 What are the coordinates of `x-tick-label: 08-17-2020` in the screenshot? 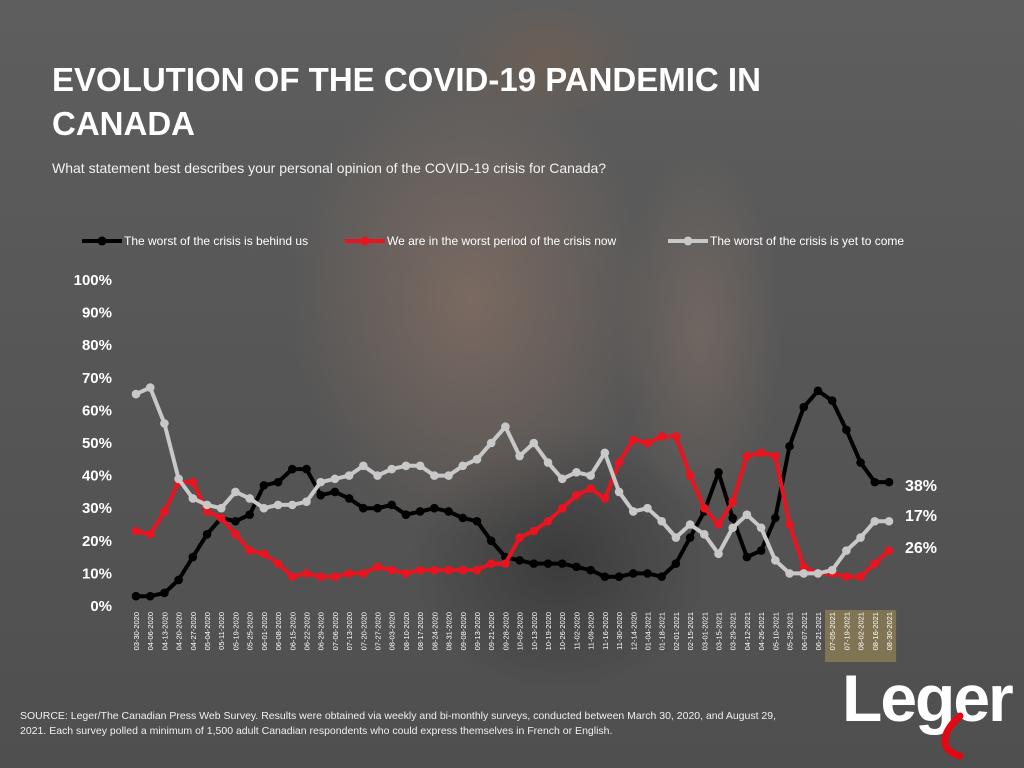 It's located at (420, 631).